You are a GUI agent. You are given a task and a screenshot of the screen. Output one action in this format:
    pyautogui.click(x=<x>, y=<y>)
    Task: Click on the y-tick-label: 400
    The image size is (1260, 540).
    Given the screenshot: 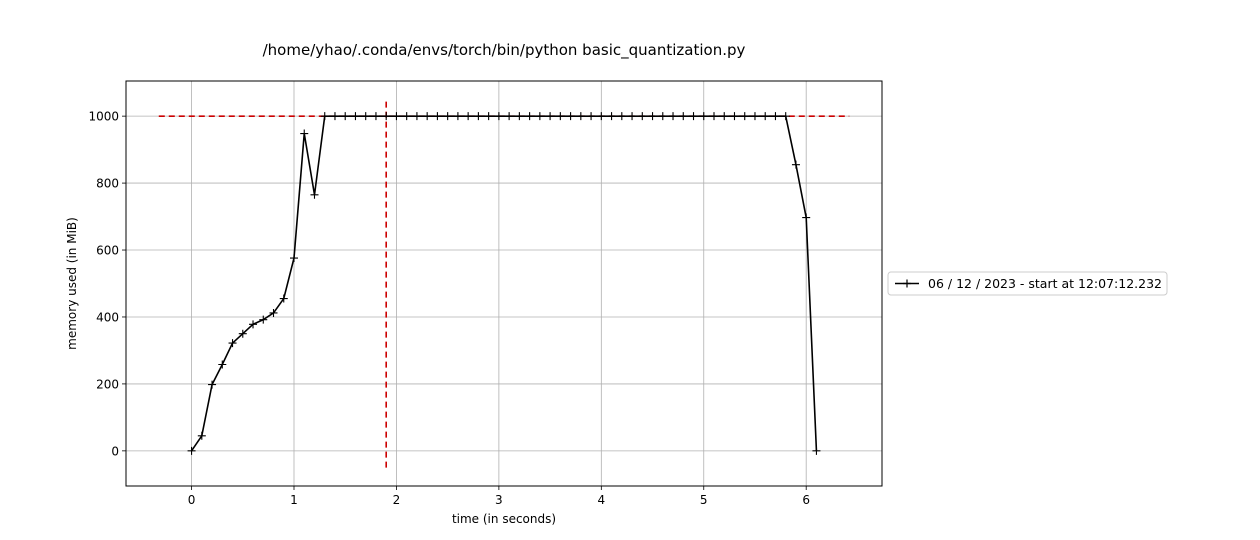 What is the action you would take?
    pyautogui.click(x=107, y=317)
    